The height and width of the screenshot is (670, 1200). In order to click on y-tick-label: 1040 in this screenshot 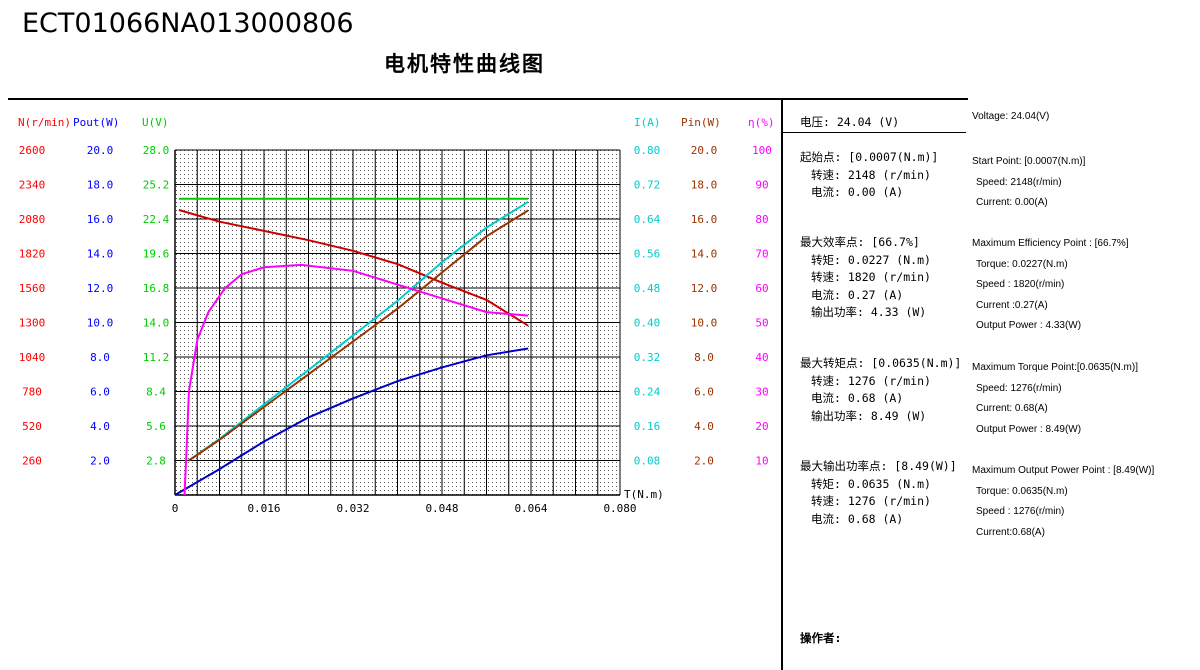, I will do `click(32, 357)`.